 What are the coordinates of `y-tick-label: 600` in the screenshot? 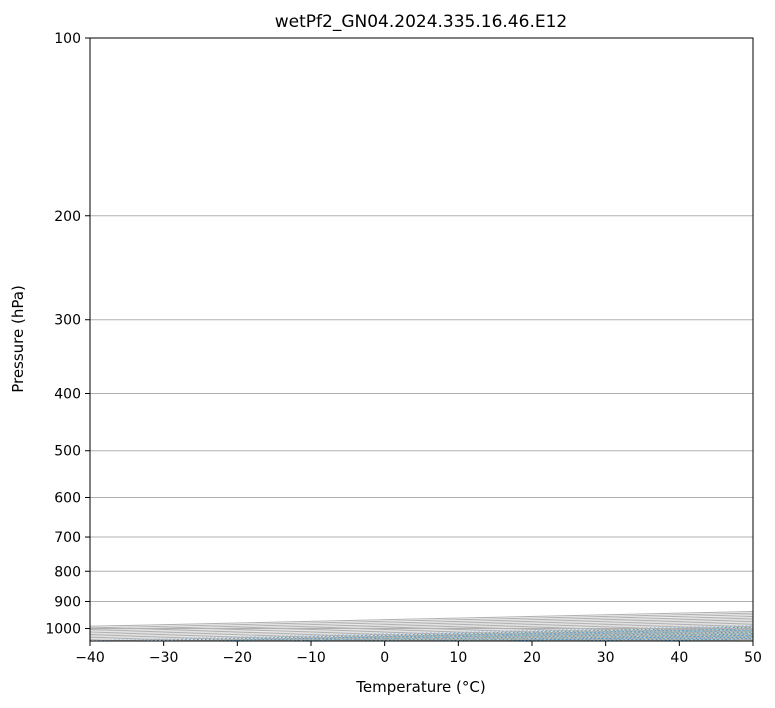 It's located at (67, 498).